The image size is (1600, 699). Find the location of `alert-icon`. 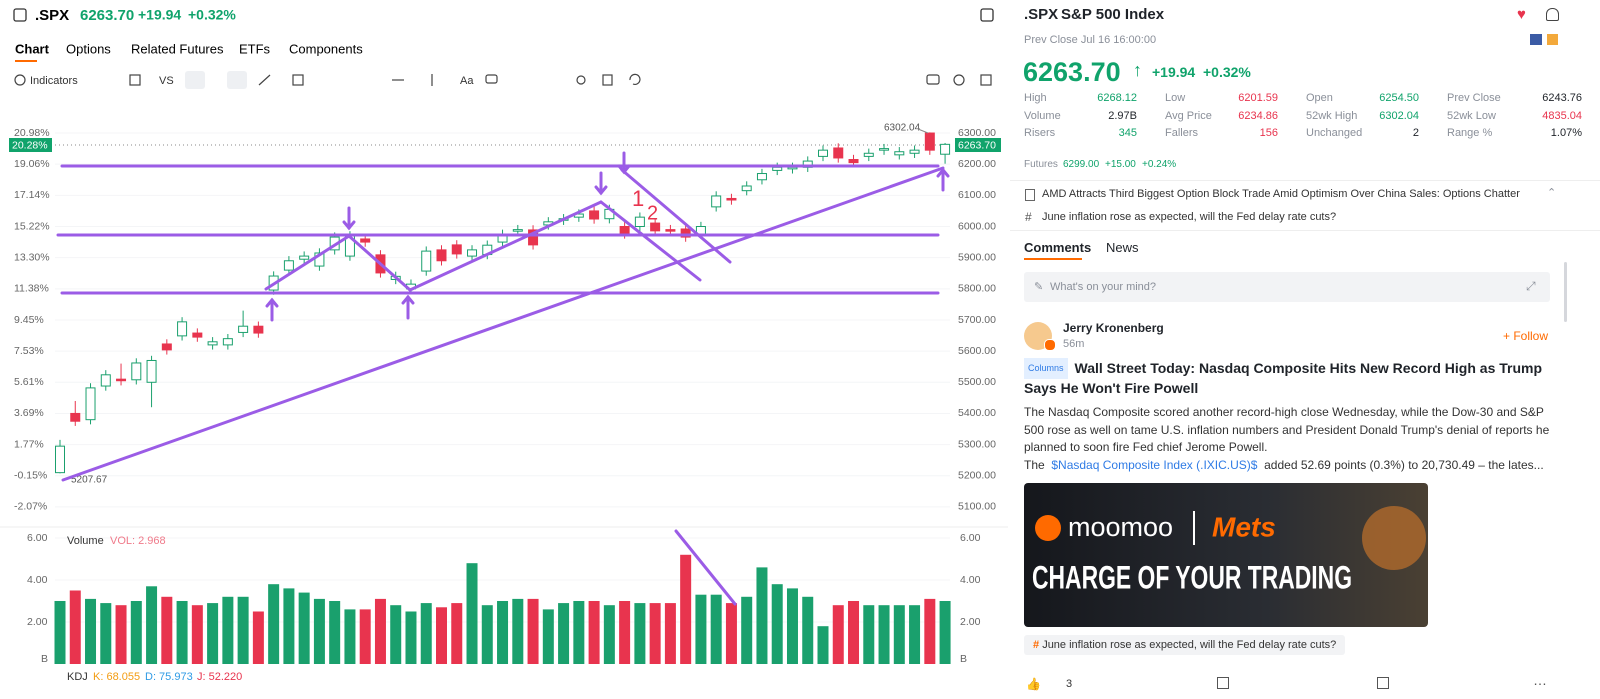

alert-icon is located at coordinates (1552, 14).